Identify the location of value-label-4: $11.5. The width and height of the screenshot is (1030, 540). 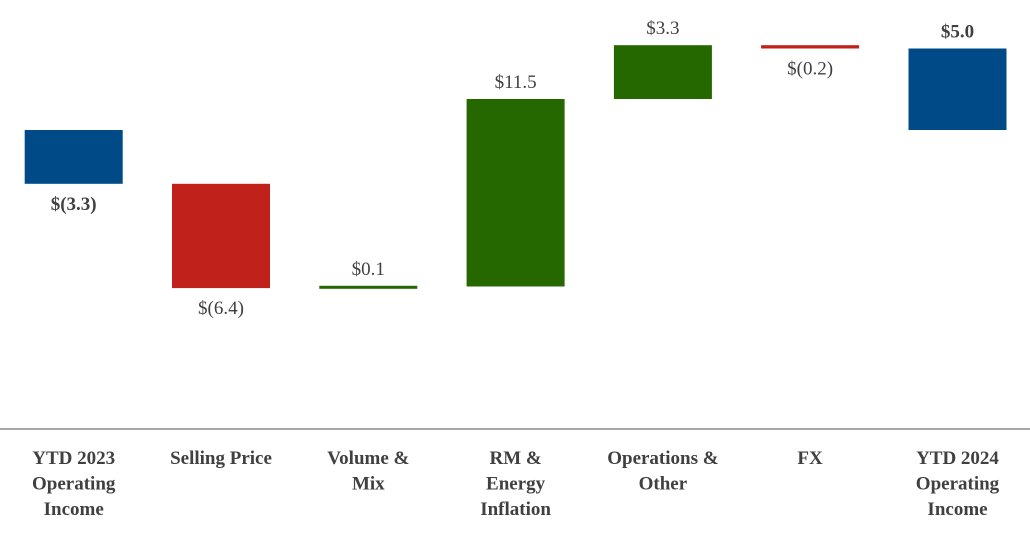
(516, 82).